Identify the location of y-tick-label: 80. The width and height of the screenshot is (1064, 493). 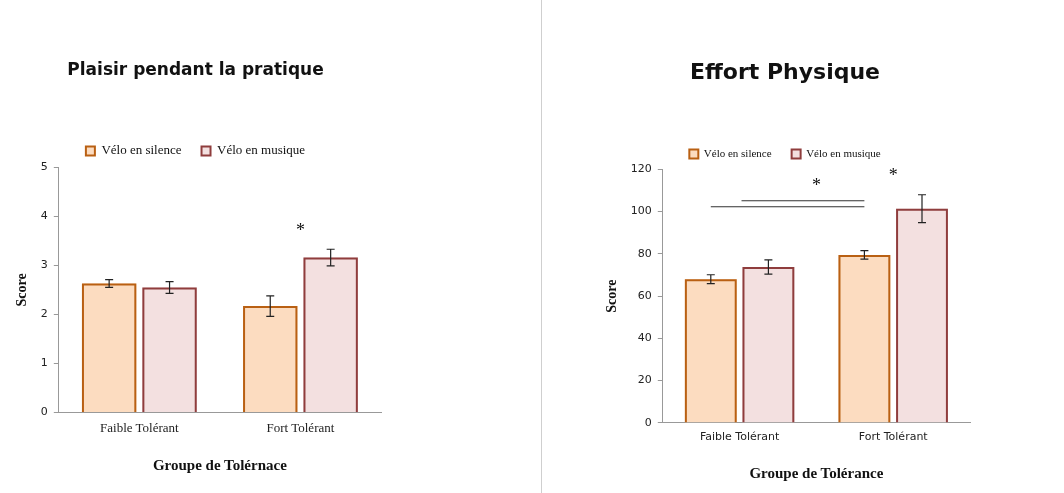
(644, 253).